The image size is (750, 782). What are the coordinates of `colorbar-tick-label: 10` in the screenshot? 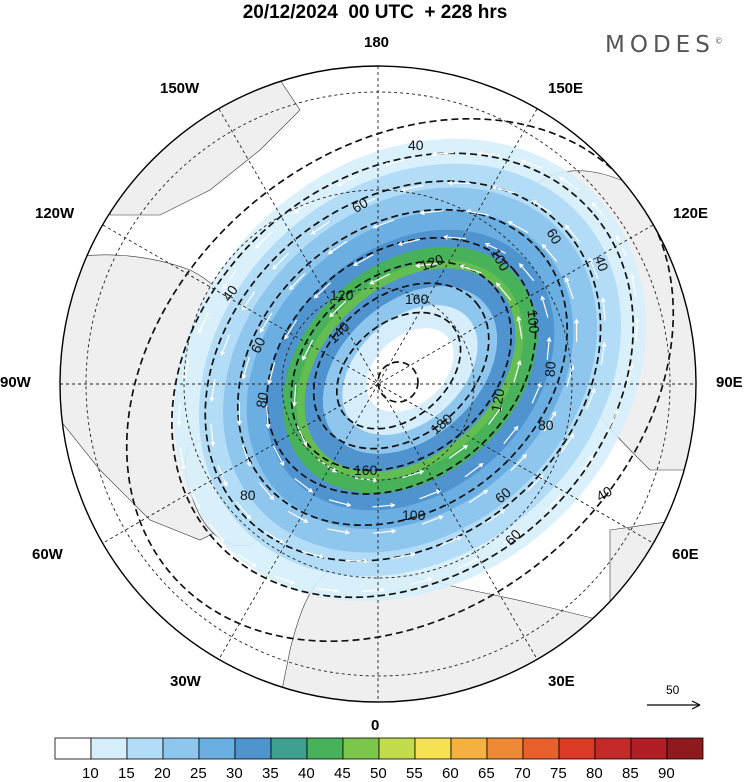 It's located at (90, 773).